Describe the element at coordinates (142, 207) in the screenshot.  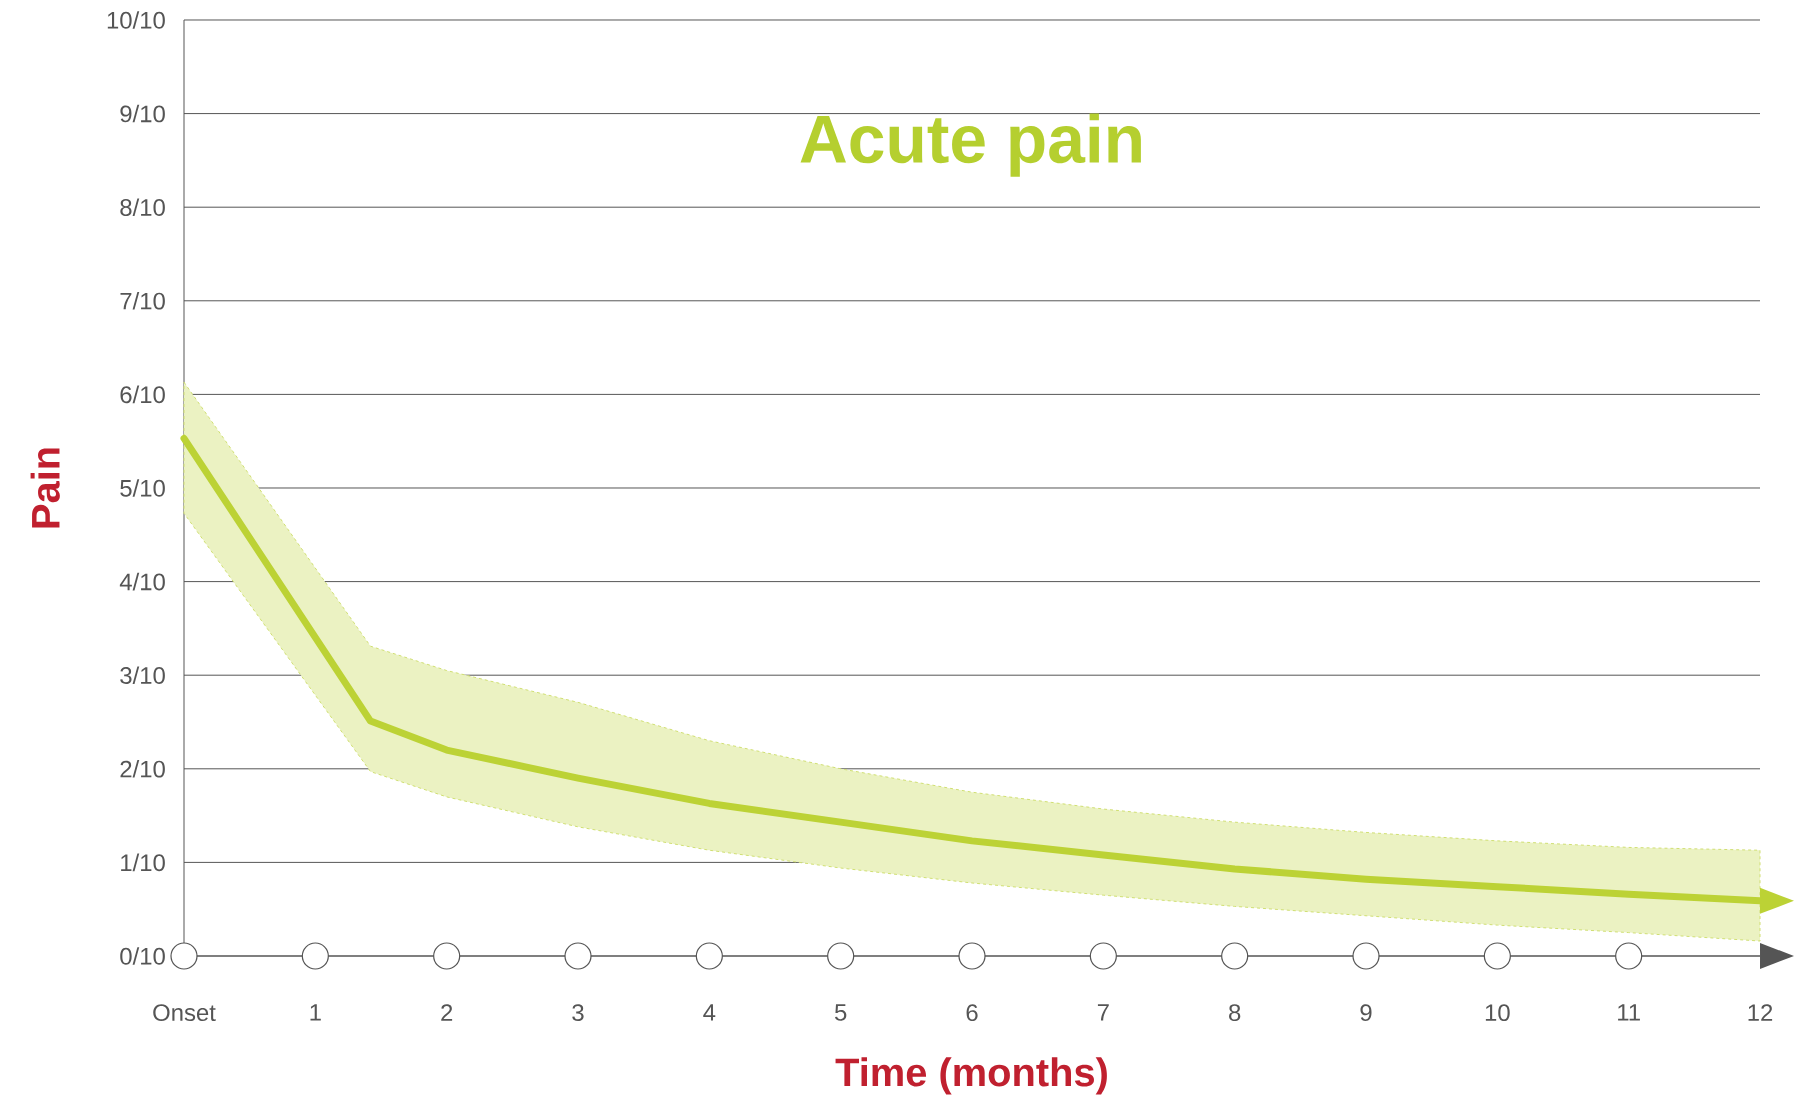
I see `y-tick-label: 8/10` at that location.